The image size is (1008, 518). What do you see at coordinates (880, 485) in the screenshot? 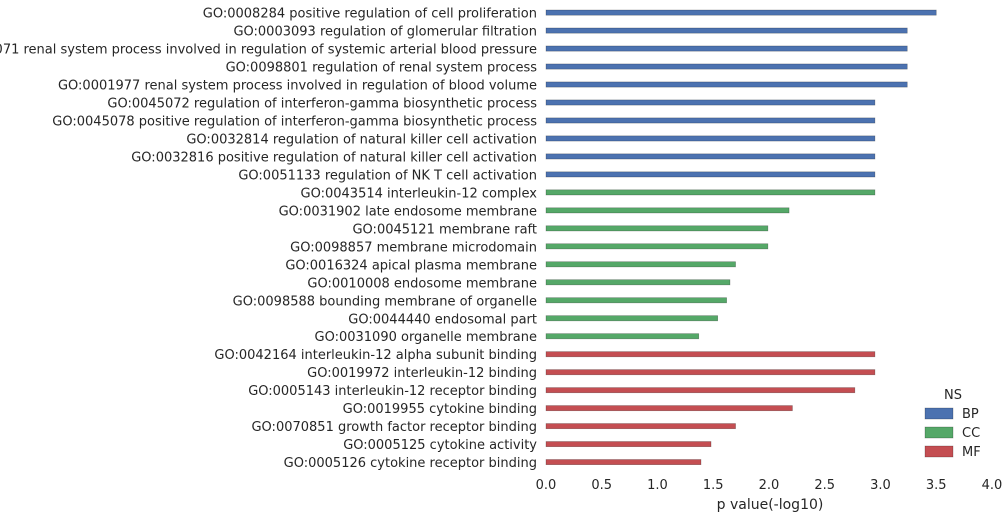
I see `x-tick-label: 3.0` at bounding box center [880, 485].